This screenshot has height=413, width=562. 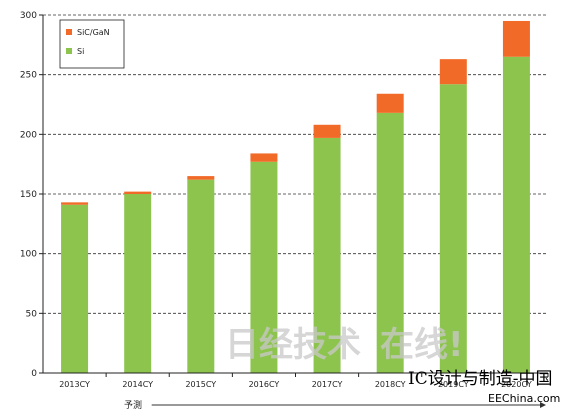 What do you see at coordinates (75, 203) in the screenshot?
I see `bar-sic-gan-2013CY` at bounding box center [75, 203].